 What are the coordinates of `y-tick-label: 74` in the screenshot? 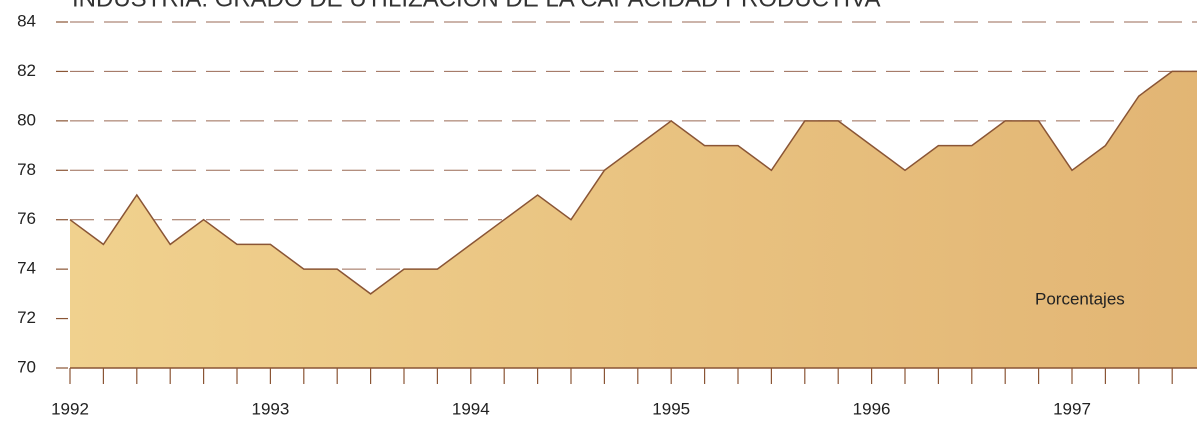 It's located at (26, 268).